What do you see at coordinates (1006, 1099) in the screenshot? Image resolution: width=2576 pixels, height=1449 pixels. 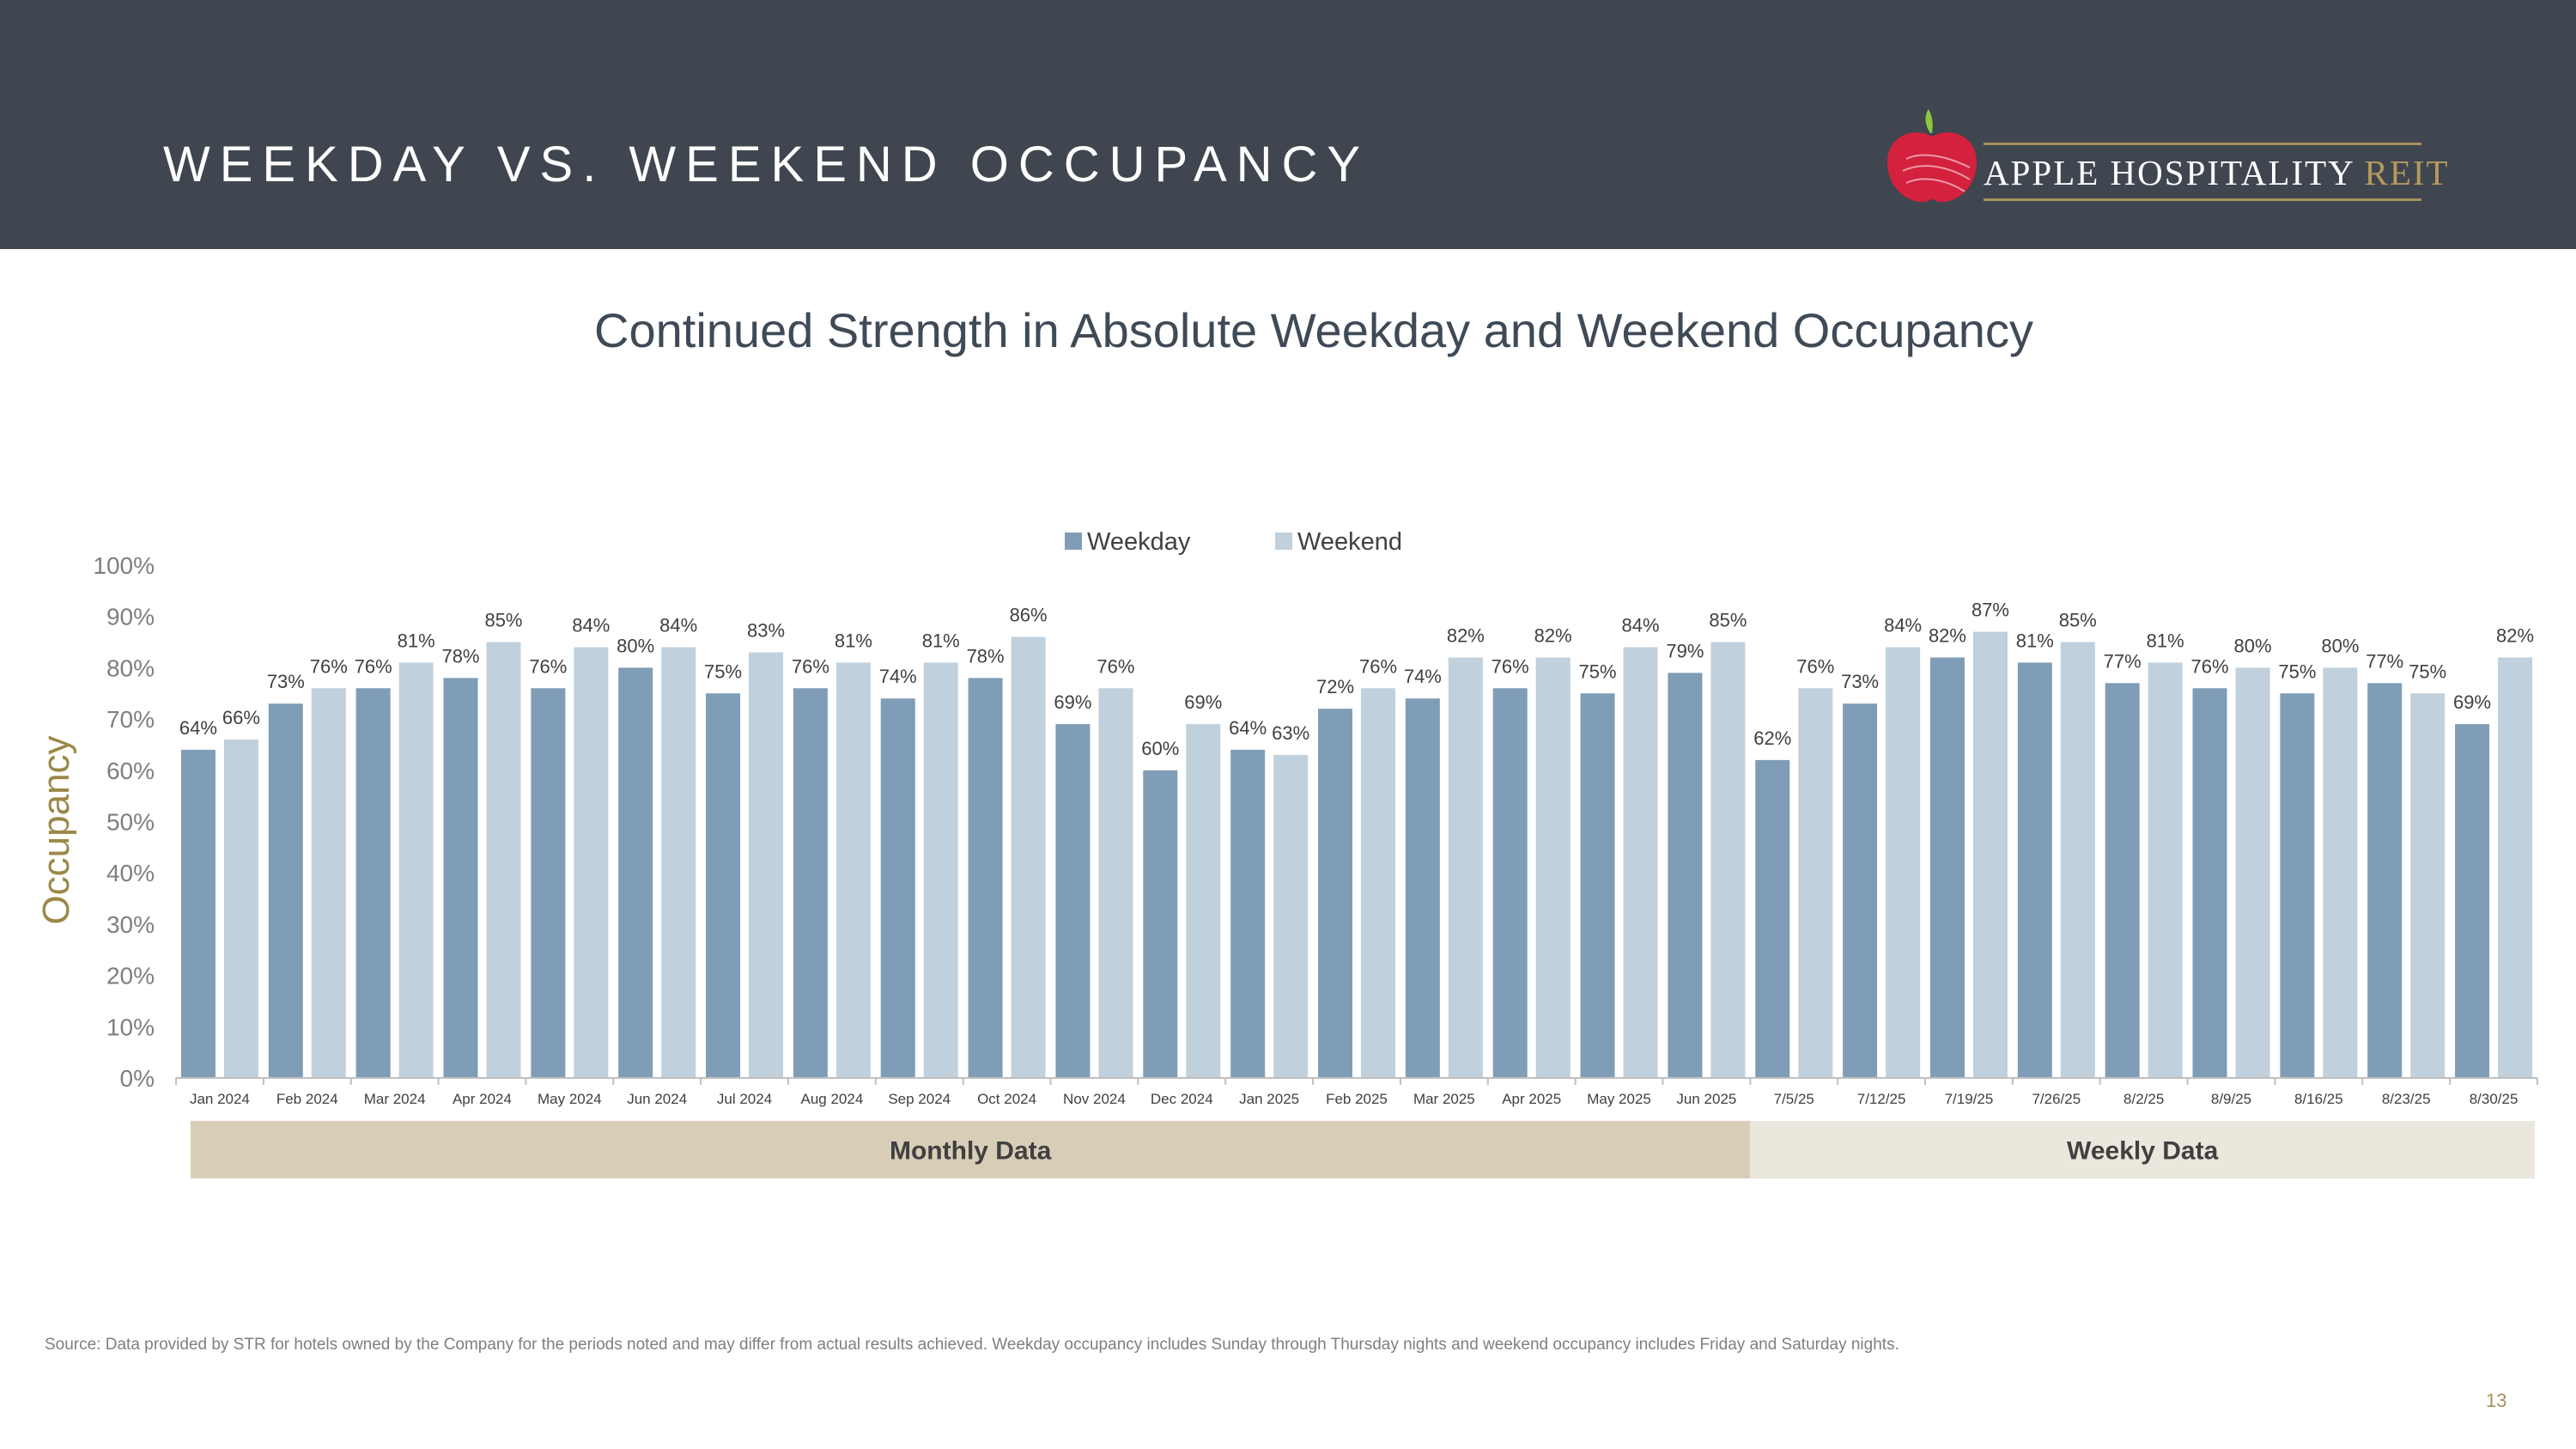 I see `x-tick-label: Oct 2024` at bounding box center [1006, 1099].